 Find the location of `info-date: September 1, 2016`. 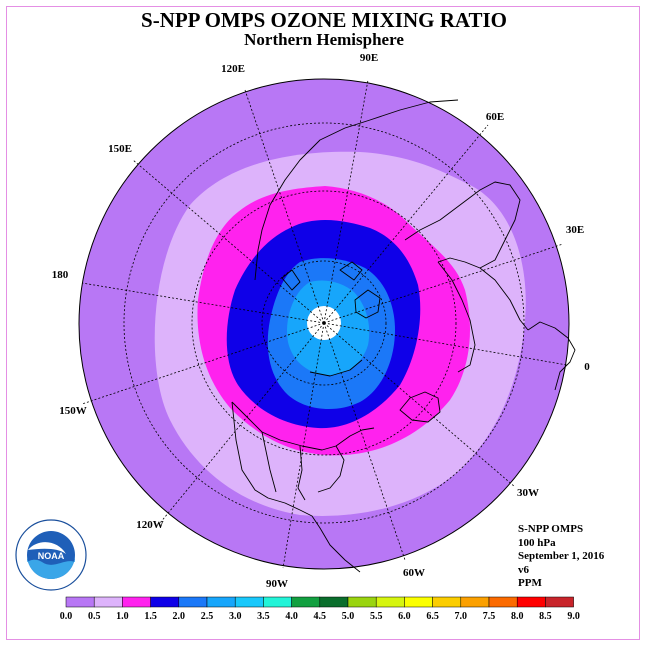

info-date: September 1, 2016 is located at coordinates (561, 556).